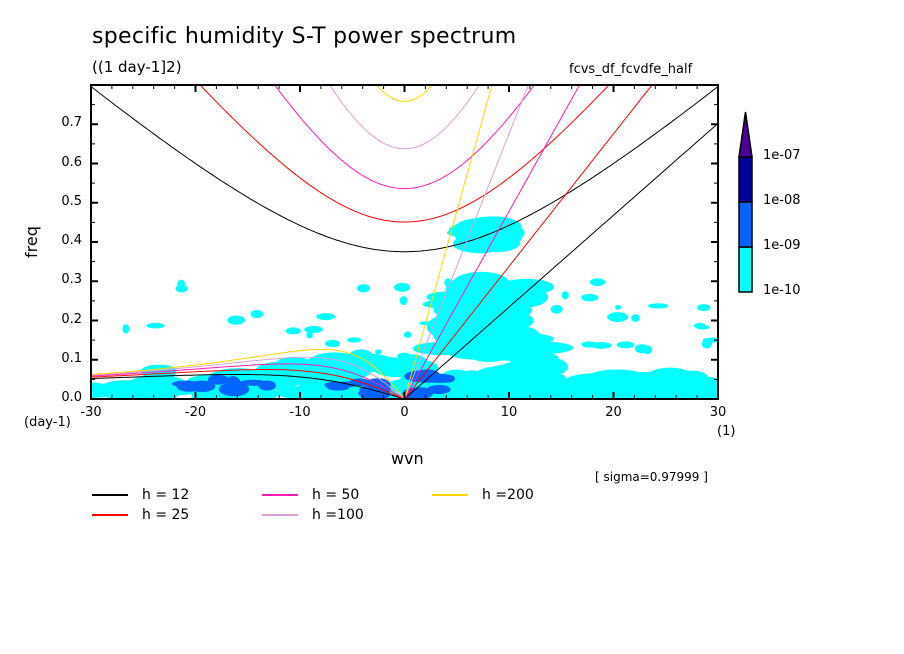 This screenshot has height=654, width=904. I want to click on legend-item: h =100, so click(313, 515).